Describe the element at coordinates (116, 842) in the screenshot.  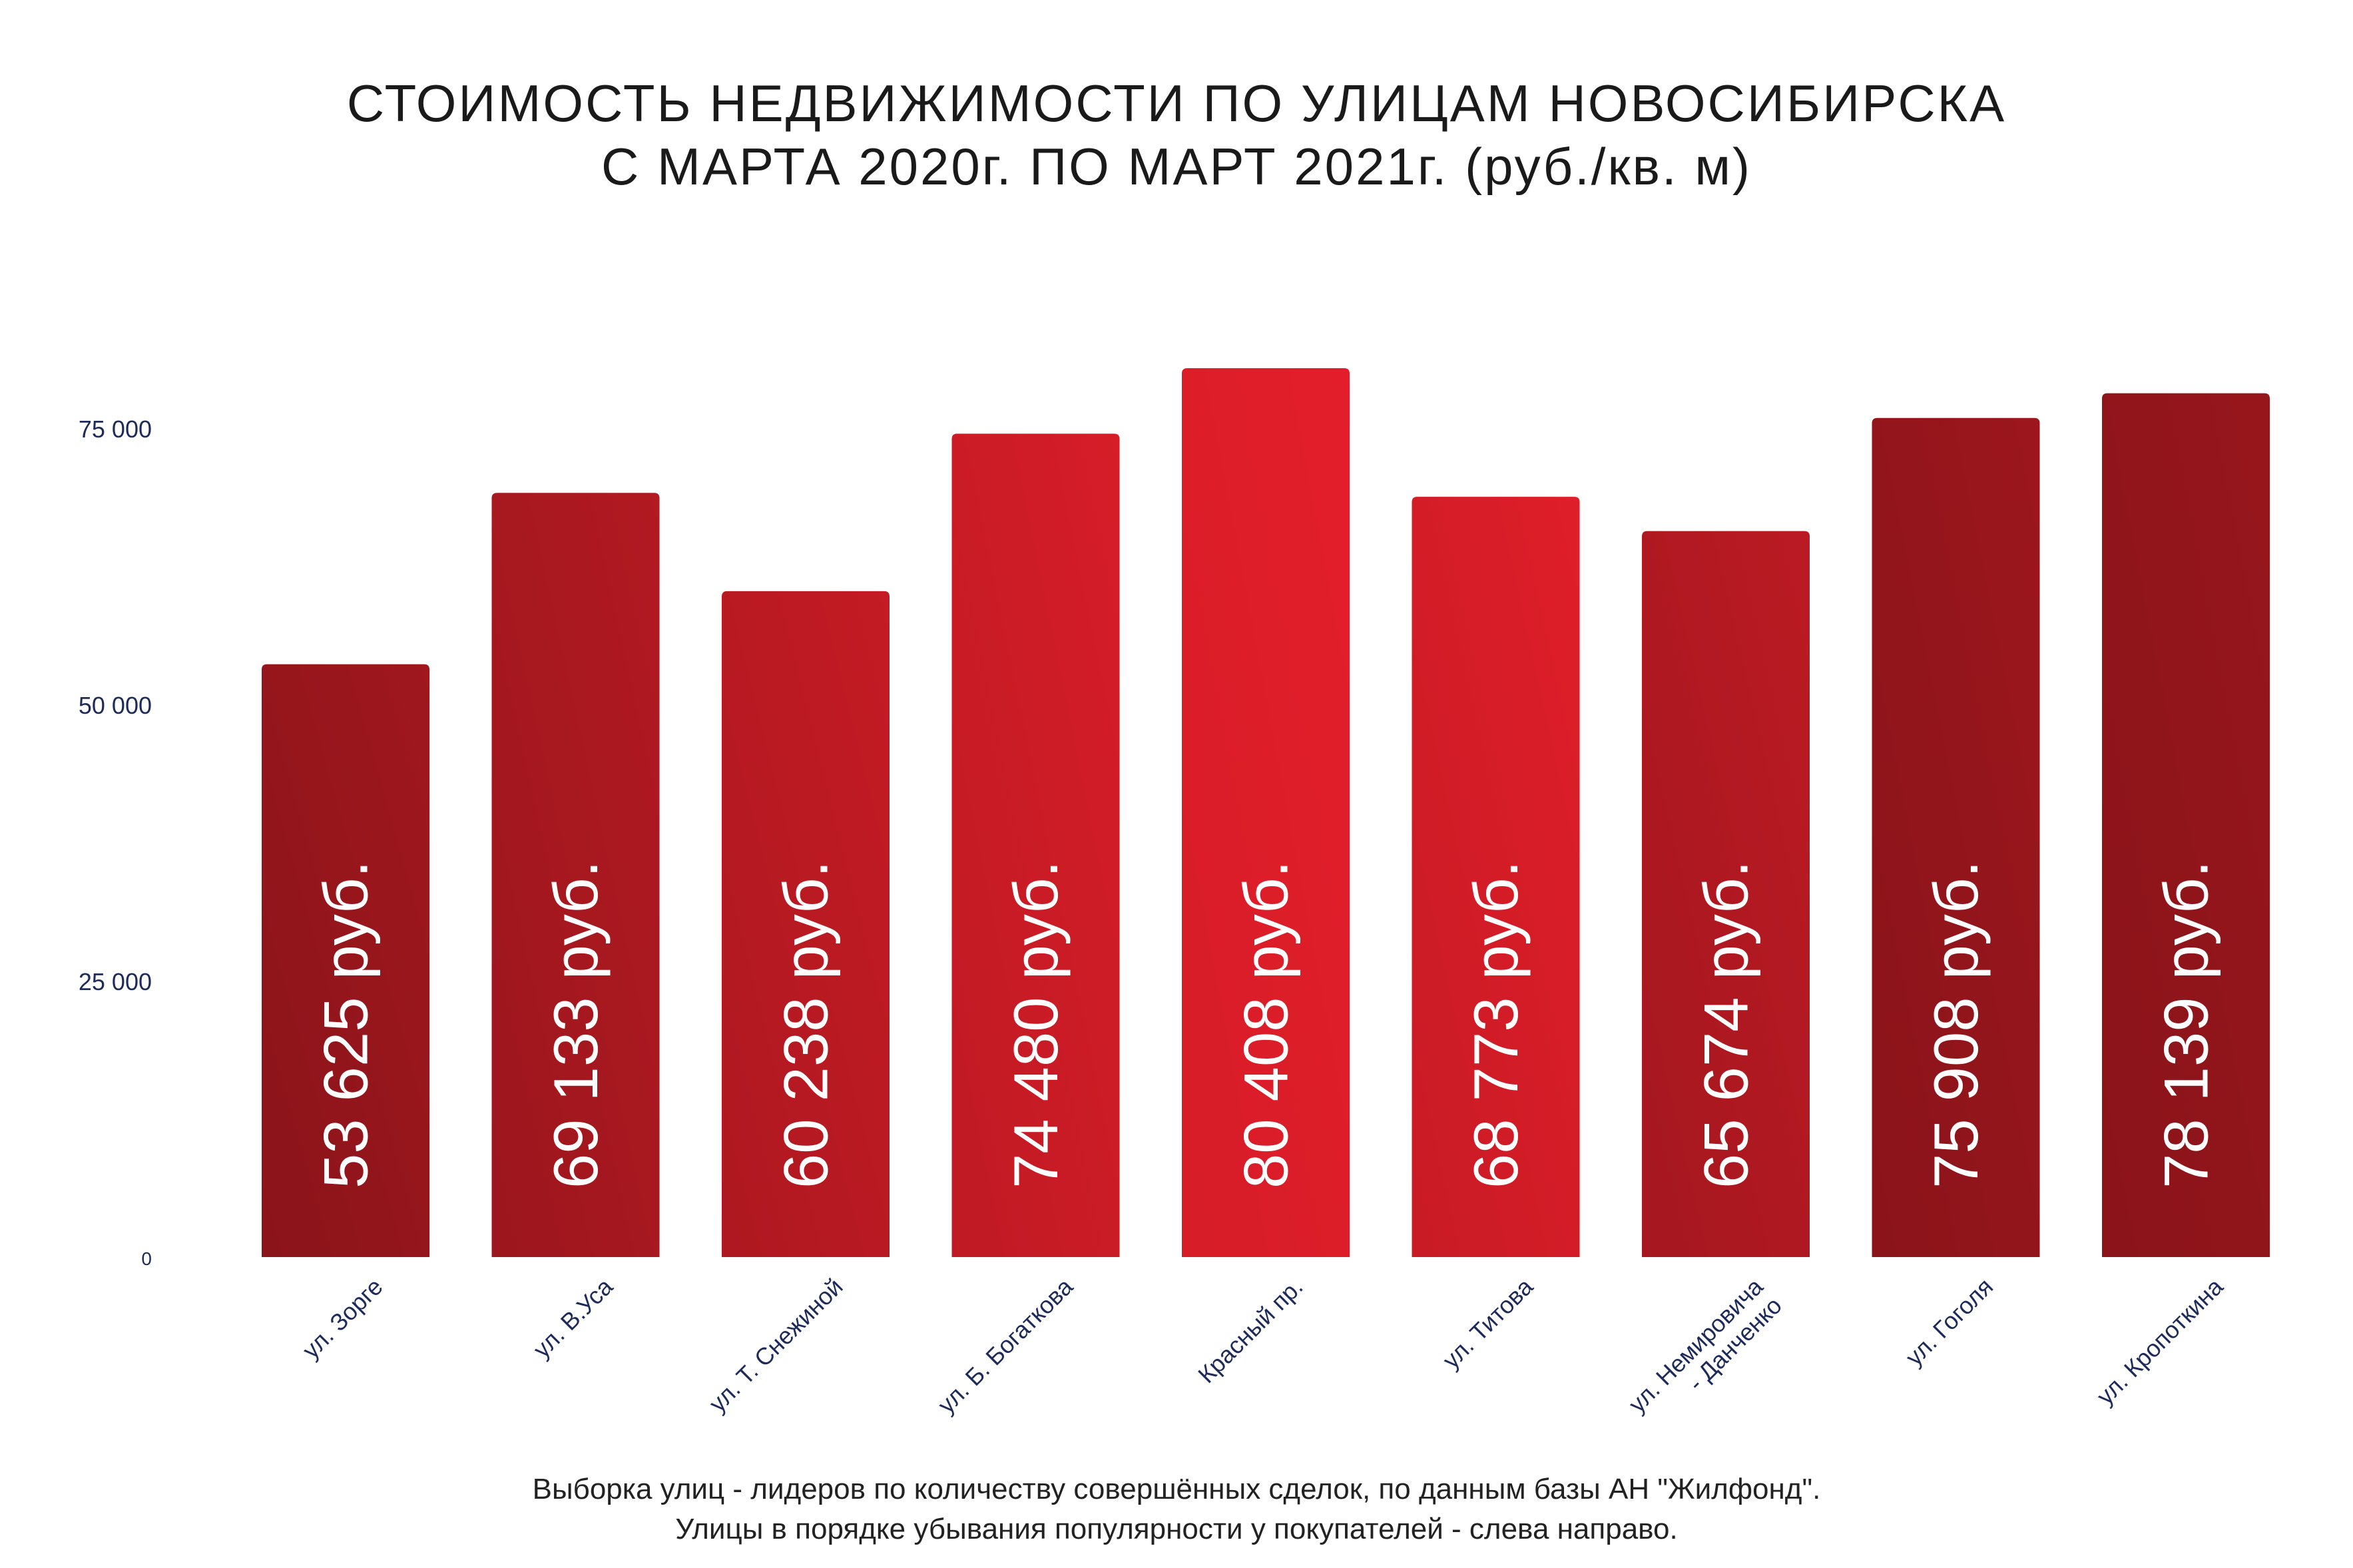
I see `y-axis: 0 25 000 50 000 75 000` at that location.